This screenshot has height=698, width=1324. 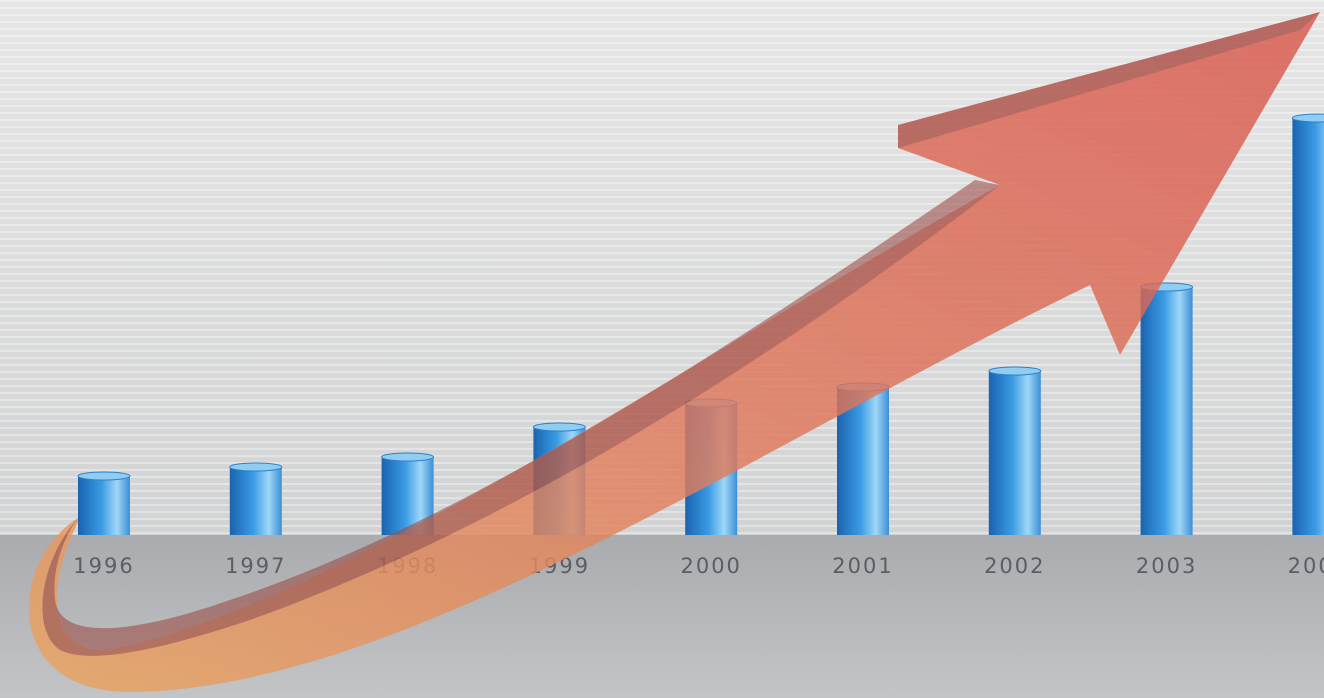 I want to click on labels: 199619971998199920002001200220032004, so click(x=698, y=566).